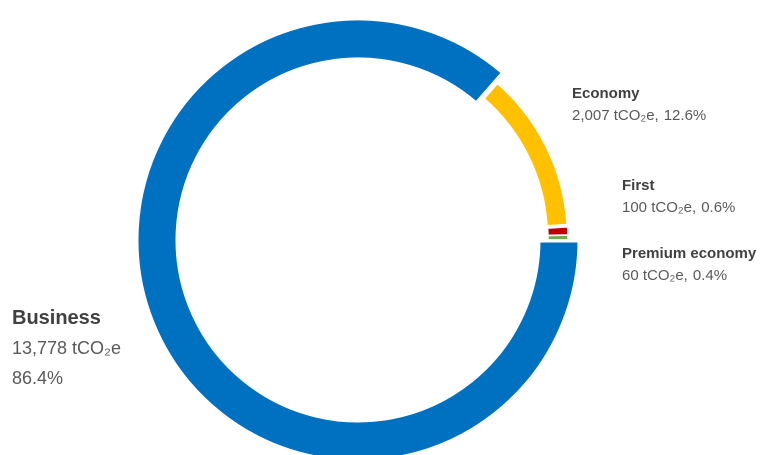  I want to click on percentage-label: 12.6%, so click(685, 115).